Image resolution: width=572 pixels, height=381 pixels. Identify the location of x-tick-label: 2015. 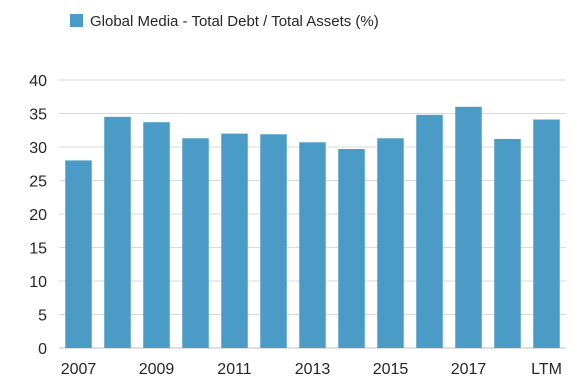
(391, 369).